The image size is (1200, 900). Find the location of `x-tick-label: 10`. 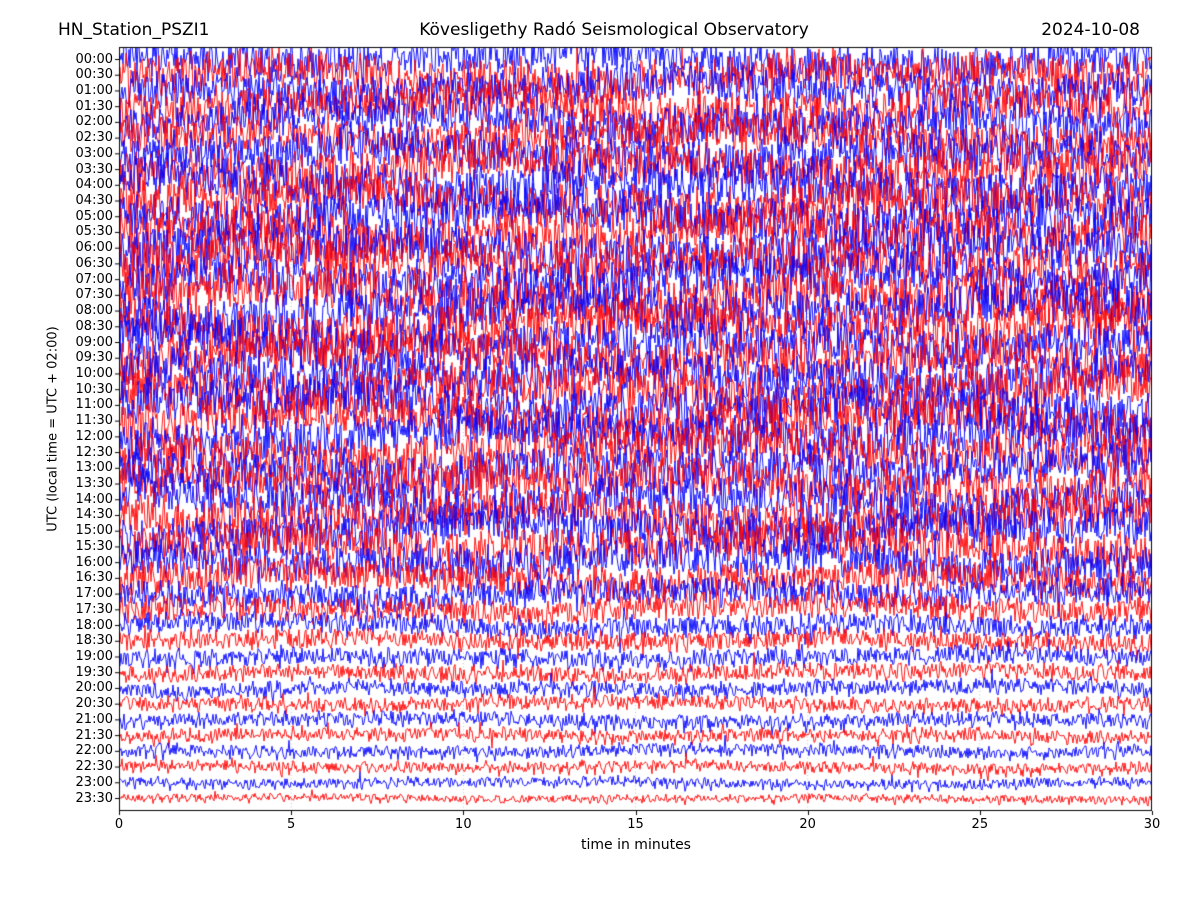

x-tick-label: 10 is located at coordinates (463, 824).